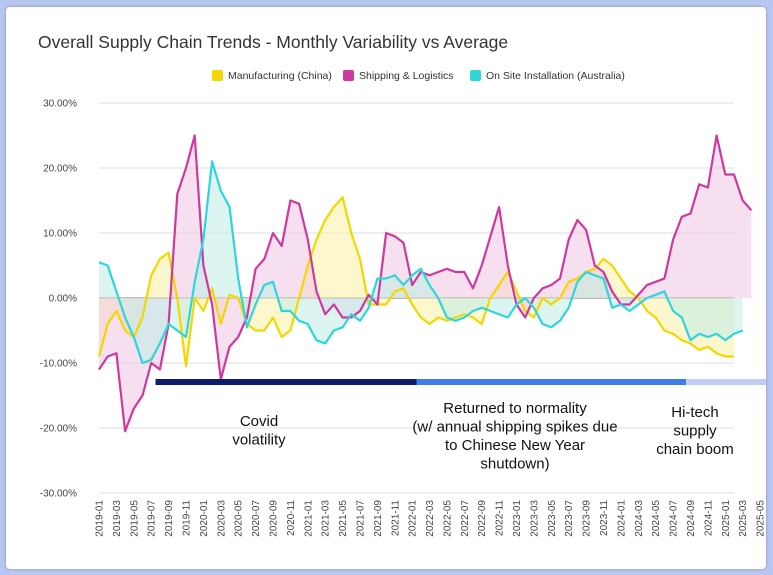 The height and width of the screenshot is (575, 773). What do you see at coordinates (221, 518) in the screenshot?
I see `x-tick-label: 2020-03` at bounding box center [221, 518].